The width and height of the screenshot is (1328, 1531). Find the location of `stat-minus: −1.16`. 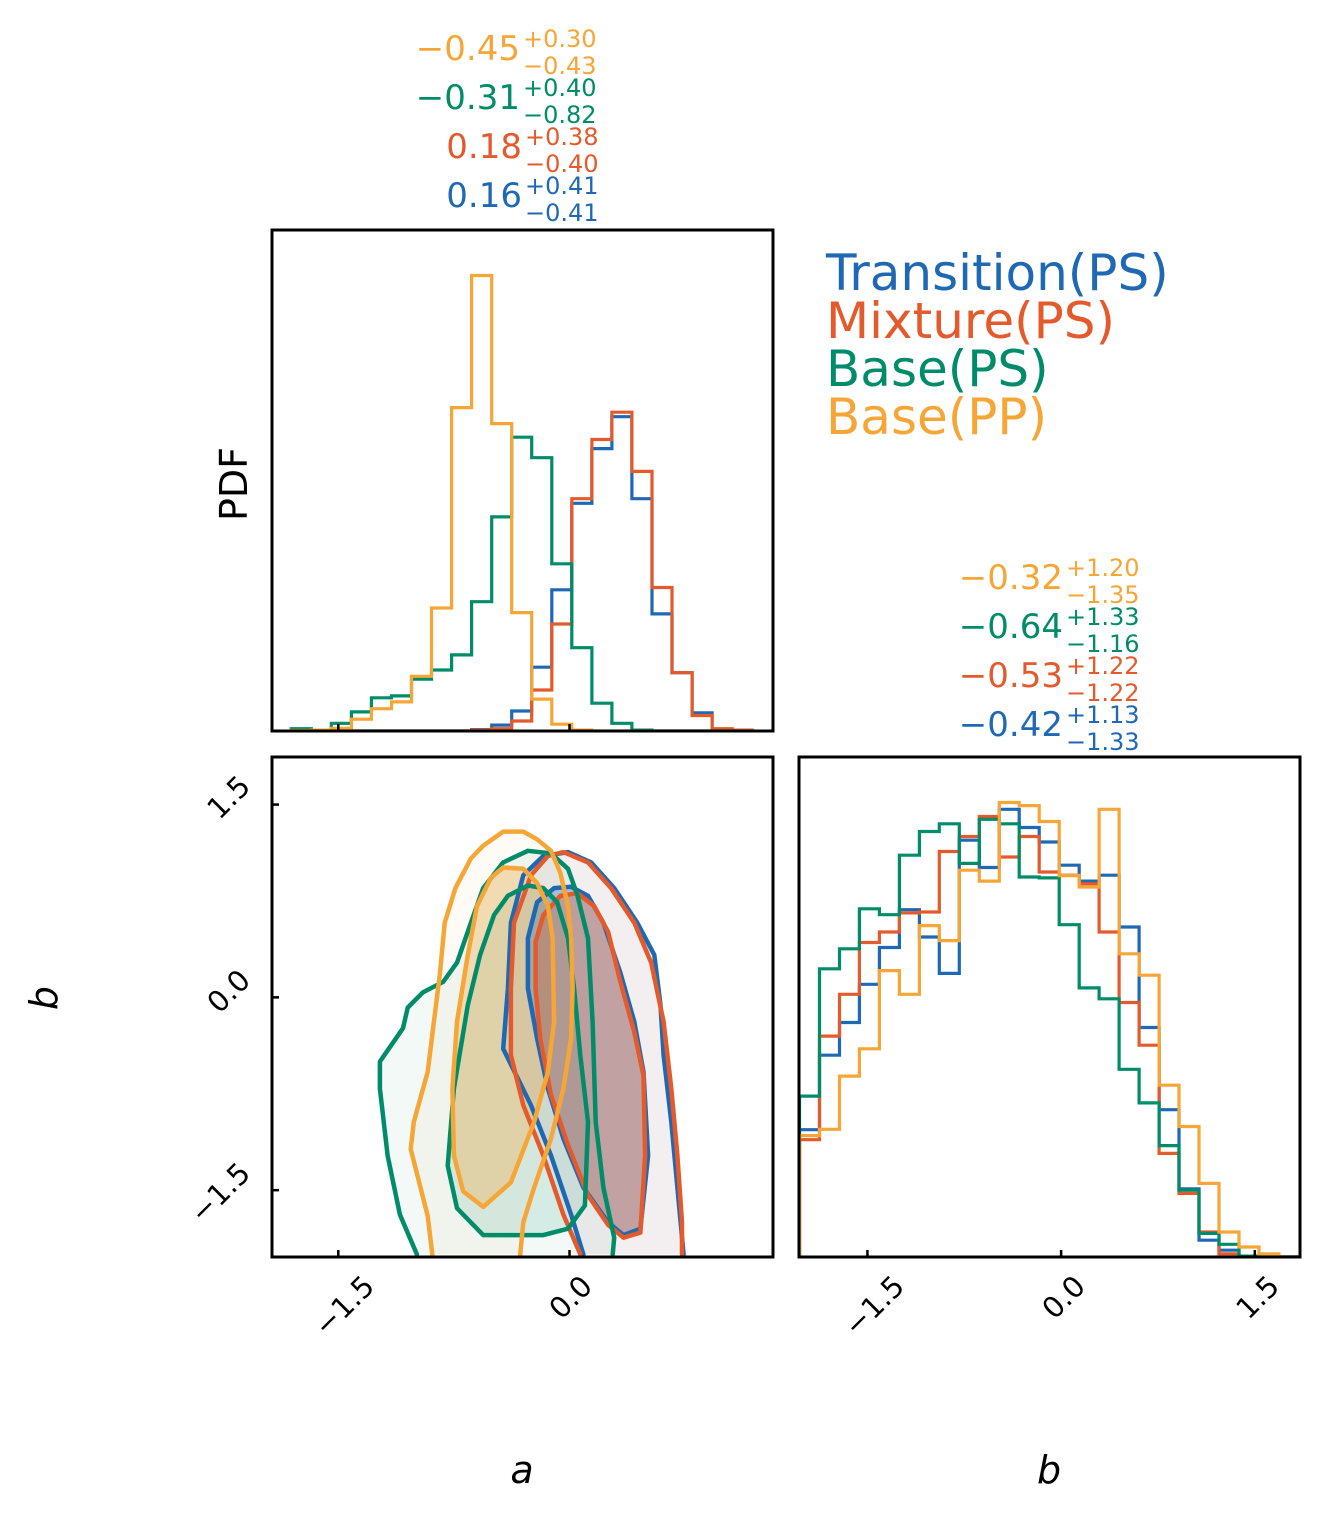

stat-minus: −1.16 is located at coordinates (1103, 644).